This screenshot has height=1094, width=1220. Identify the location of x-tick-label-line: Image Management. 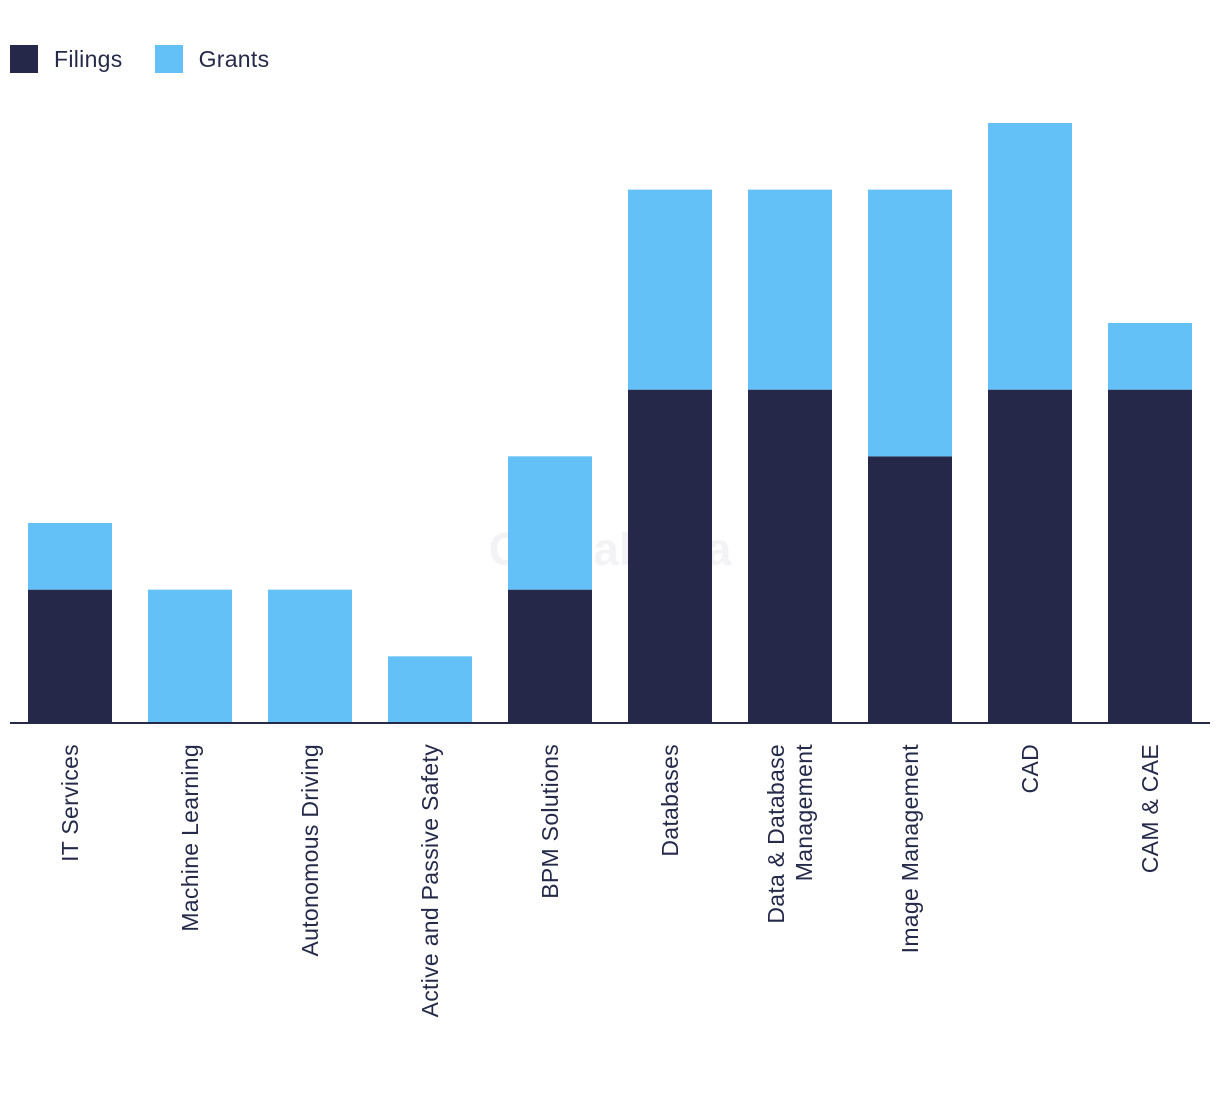
(910, 849).